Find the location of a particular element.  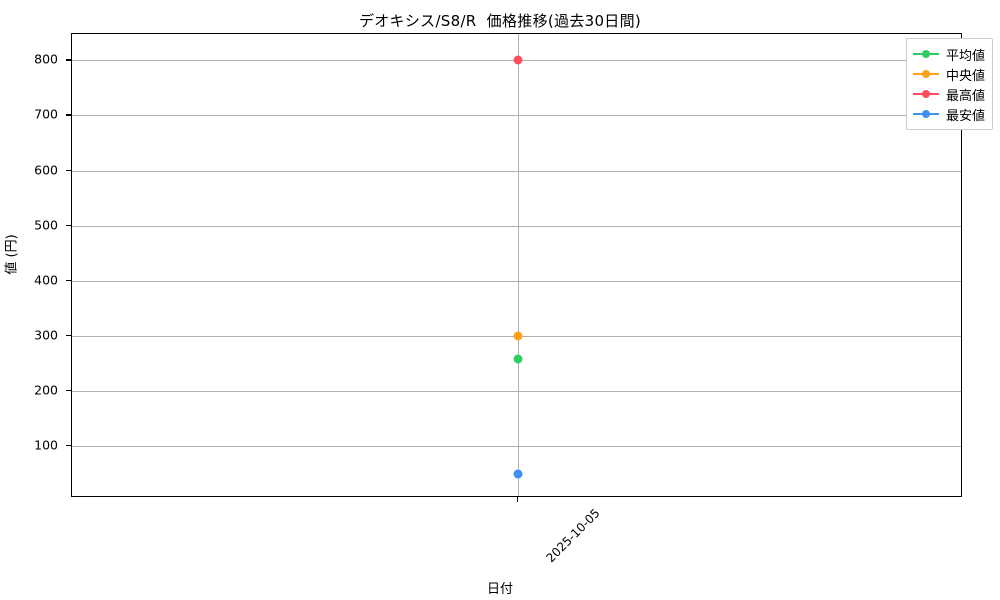

y-axis-tick-marks is located at coordinates (68, 265).